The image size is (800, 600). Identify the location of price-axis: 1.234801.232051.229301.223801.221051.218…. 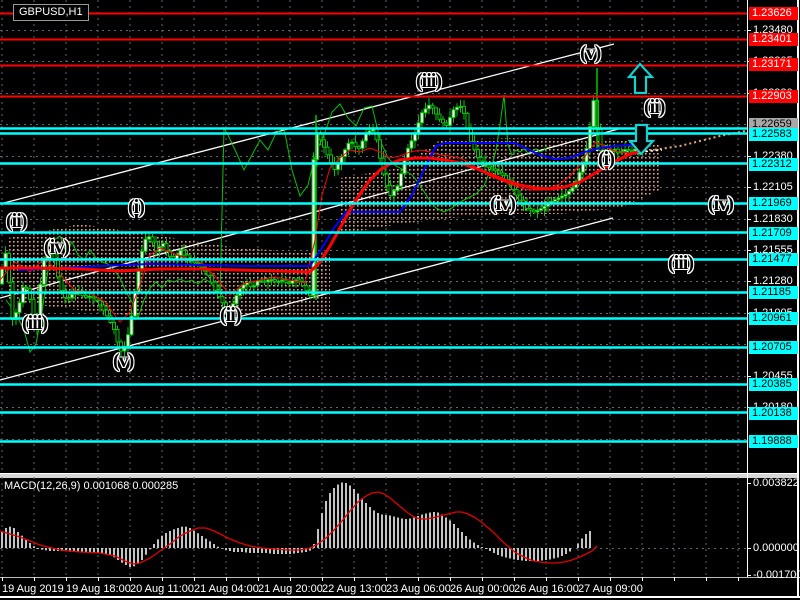
(773, 290).